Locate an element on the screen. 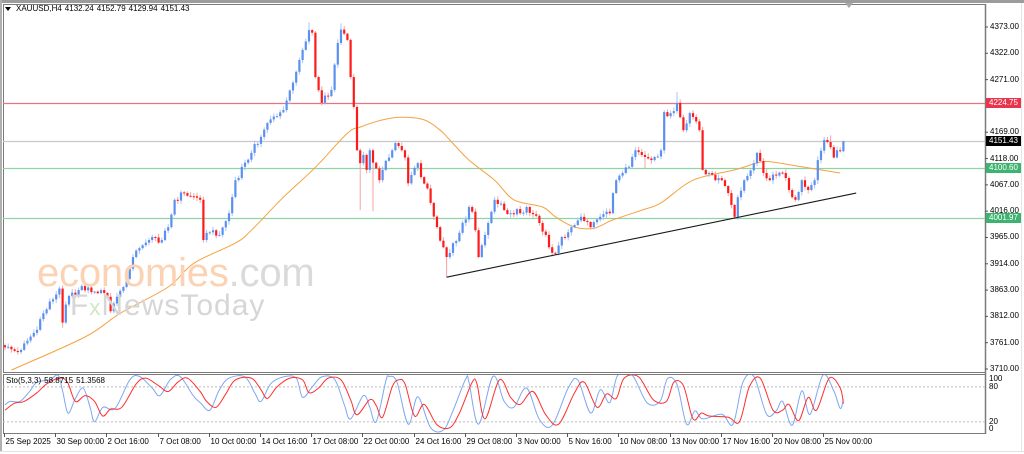 Image resolution: width=1024 pixels, height=454 pixels. price-axis-label: 3863.00 is located at coordinates (1004, 290).